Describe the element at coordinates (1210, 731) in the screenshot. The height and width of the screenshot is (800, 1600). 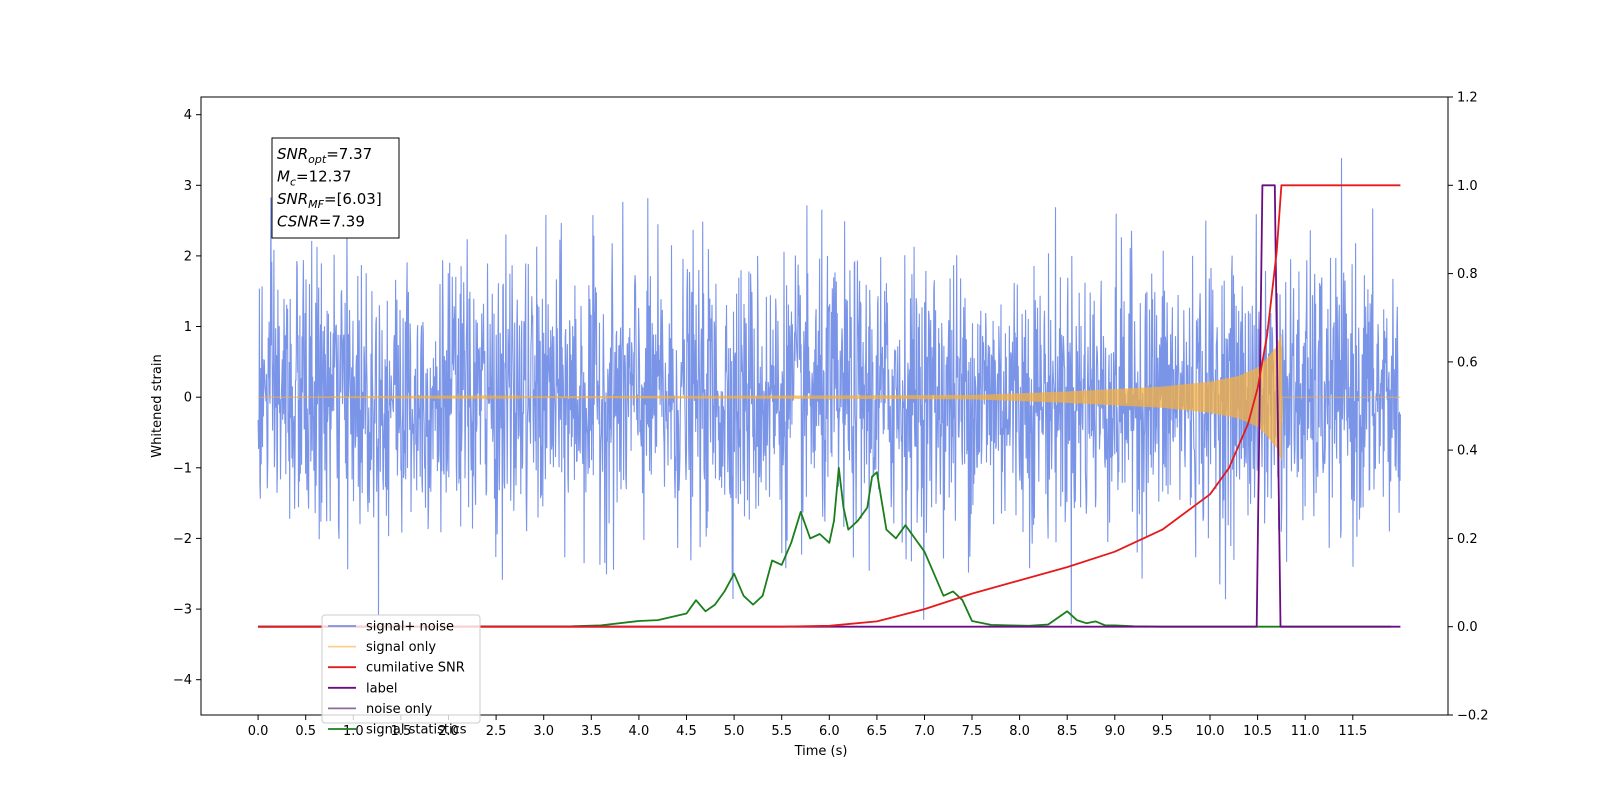
I see `x-tick-label: 10.0` at that location.